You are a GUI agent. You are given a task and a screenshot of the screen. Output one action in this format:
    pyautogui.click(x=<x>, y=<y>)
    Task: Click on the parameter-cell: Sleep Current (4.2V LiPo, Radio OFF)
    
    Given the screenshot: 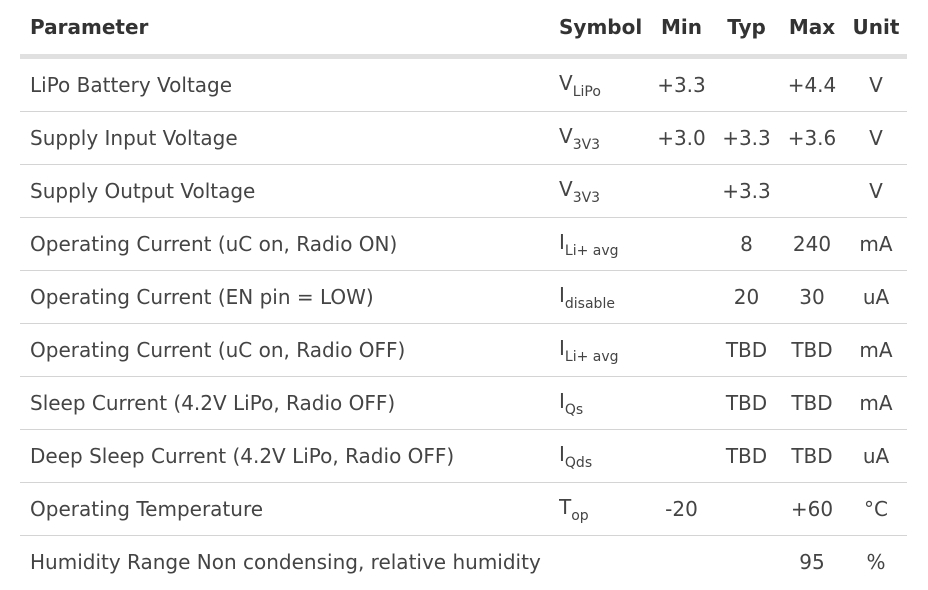 What is the action you would take?
    pyautogui.click(x=289, y=403)
    